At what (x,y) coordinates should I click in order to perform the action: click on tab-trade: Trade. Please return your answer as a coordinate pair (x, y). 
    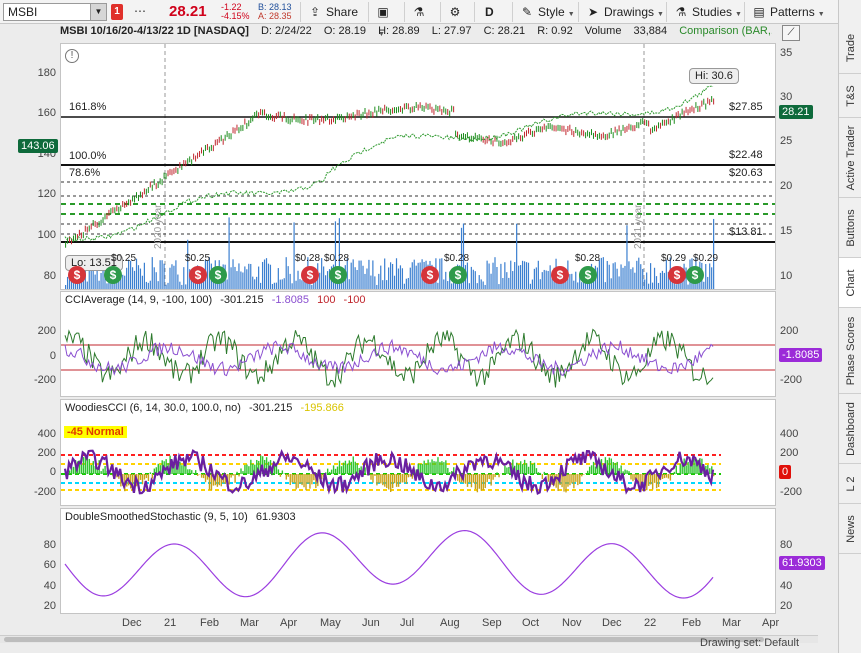
    Looking at the image, I should click on (850, 48).